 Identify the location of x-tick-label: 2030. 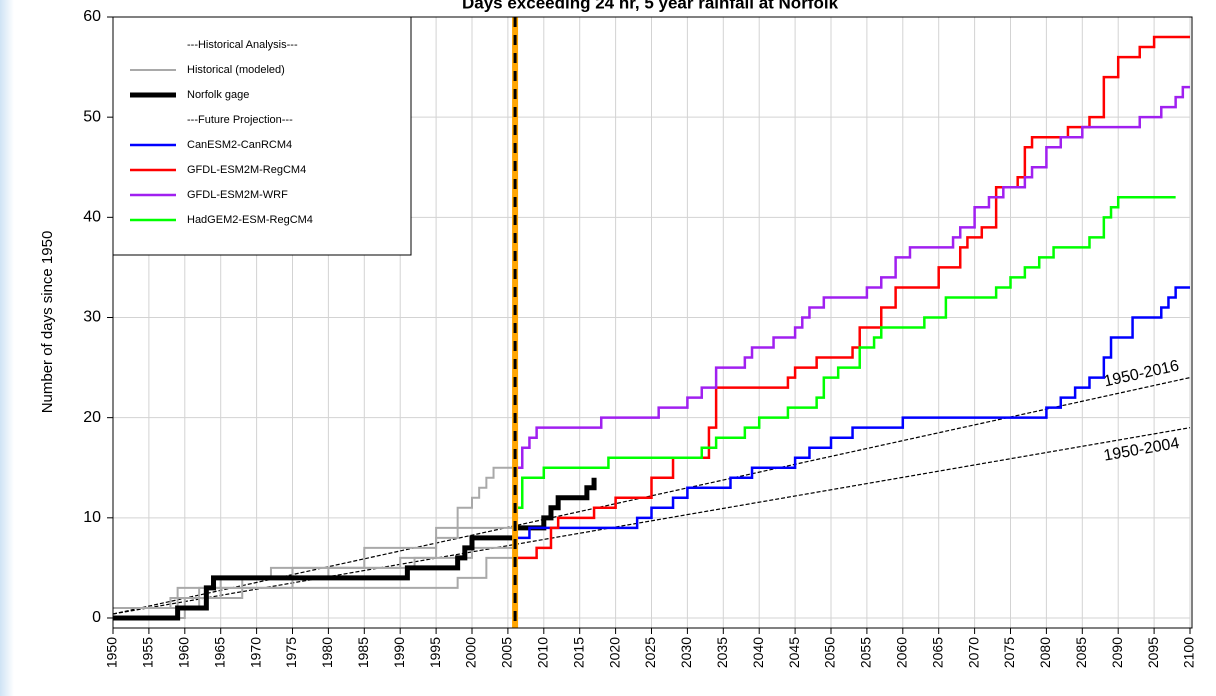
(686, 652).